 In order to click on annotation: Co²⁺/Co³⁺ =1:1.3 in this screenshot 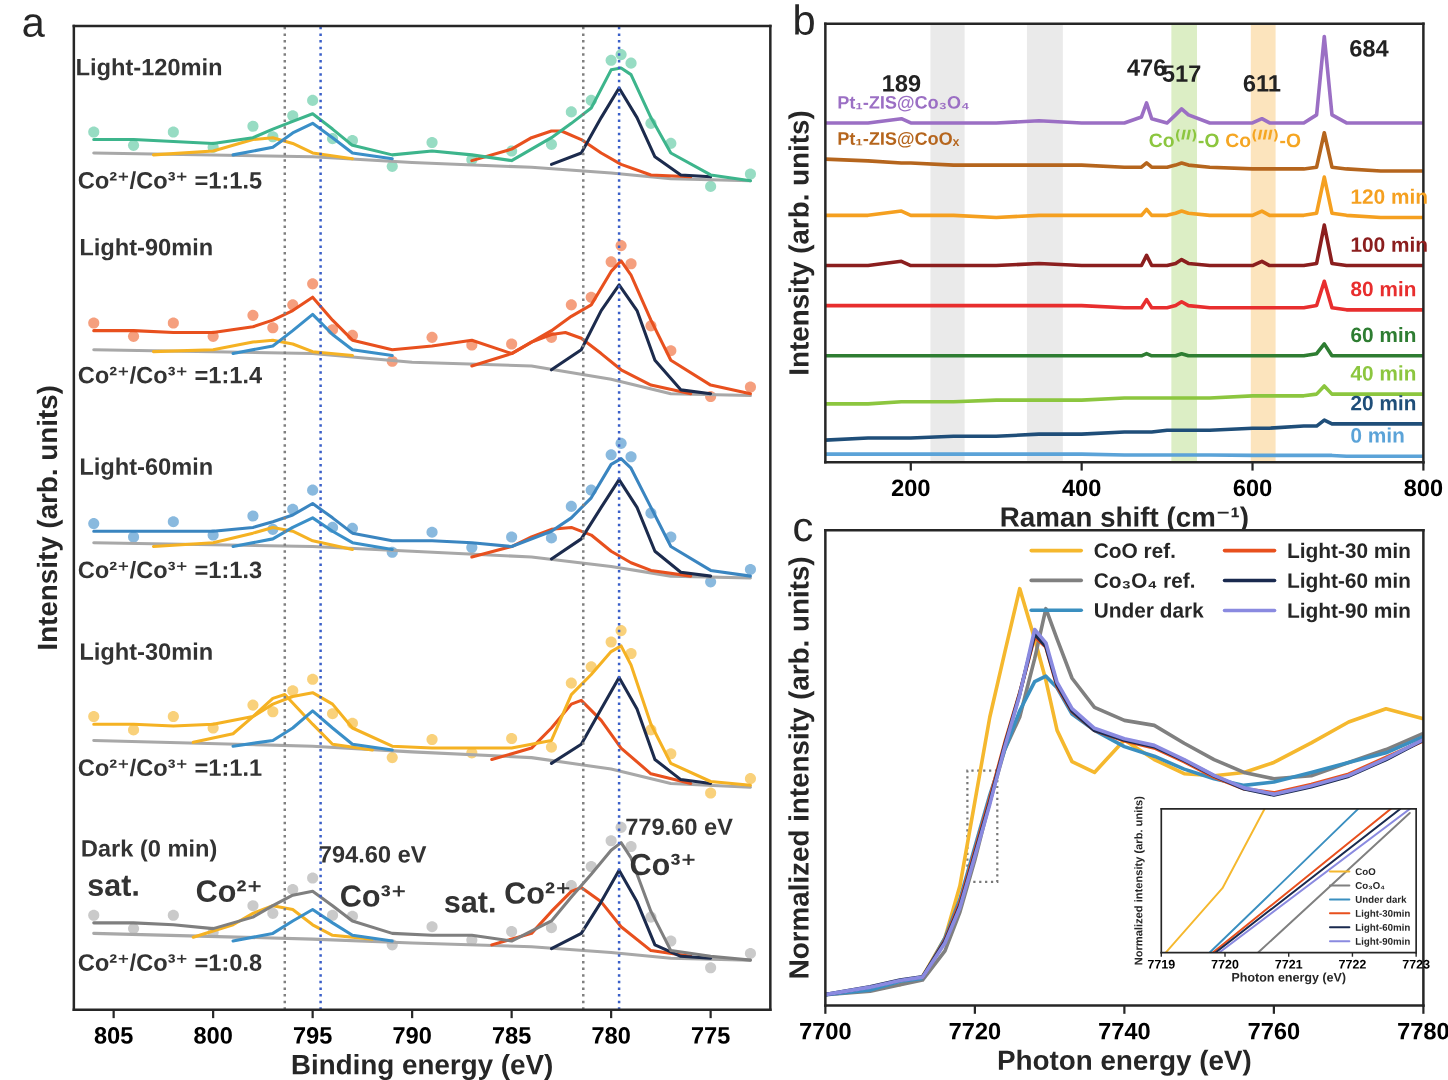, I will do `click(170, 569)`.